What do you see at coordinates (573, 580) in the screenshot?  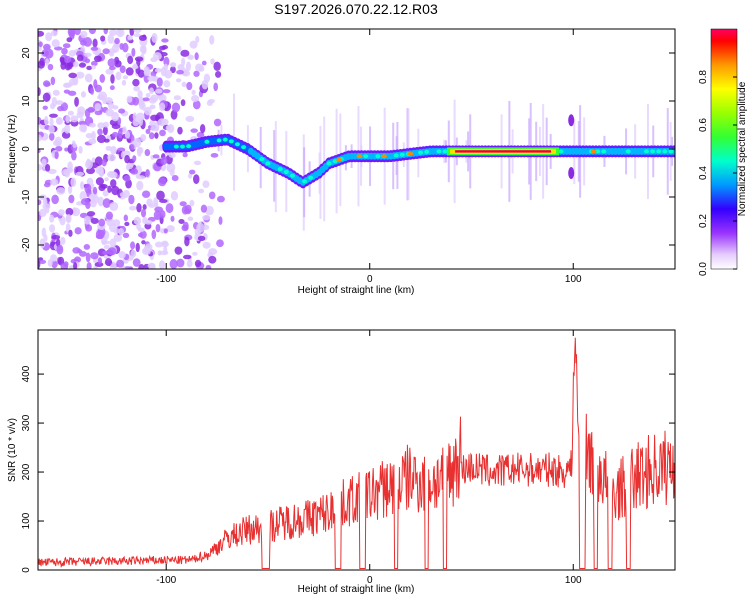 I see `snr-xtick-label: 100` at bounding box center [573, 580].